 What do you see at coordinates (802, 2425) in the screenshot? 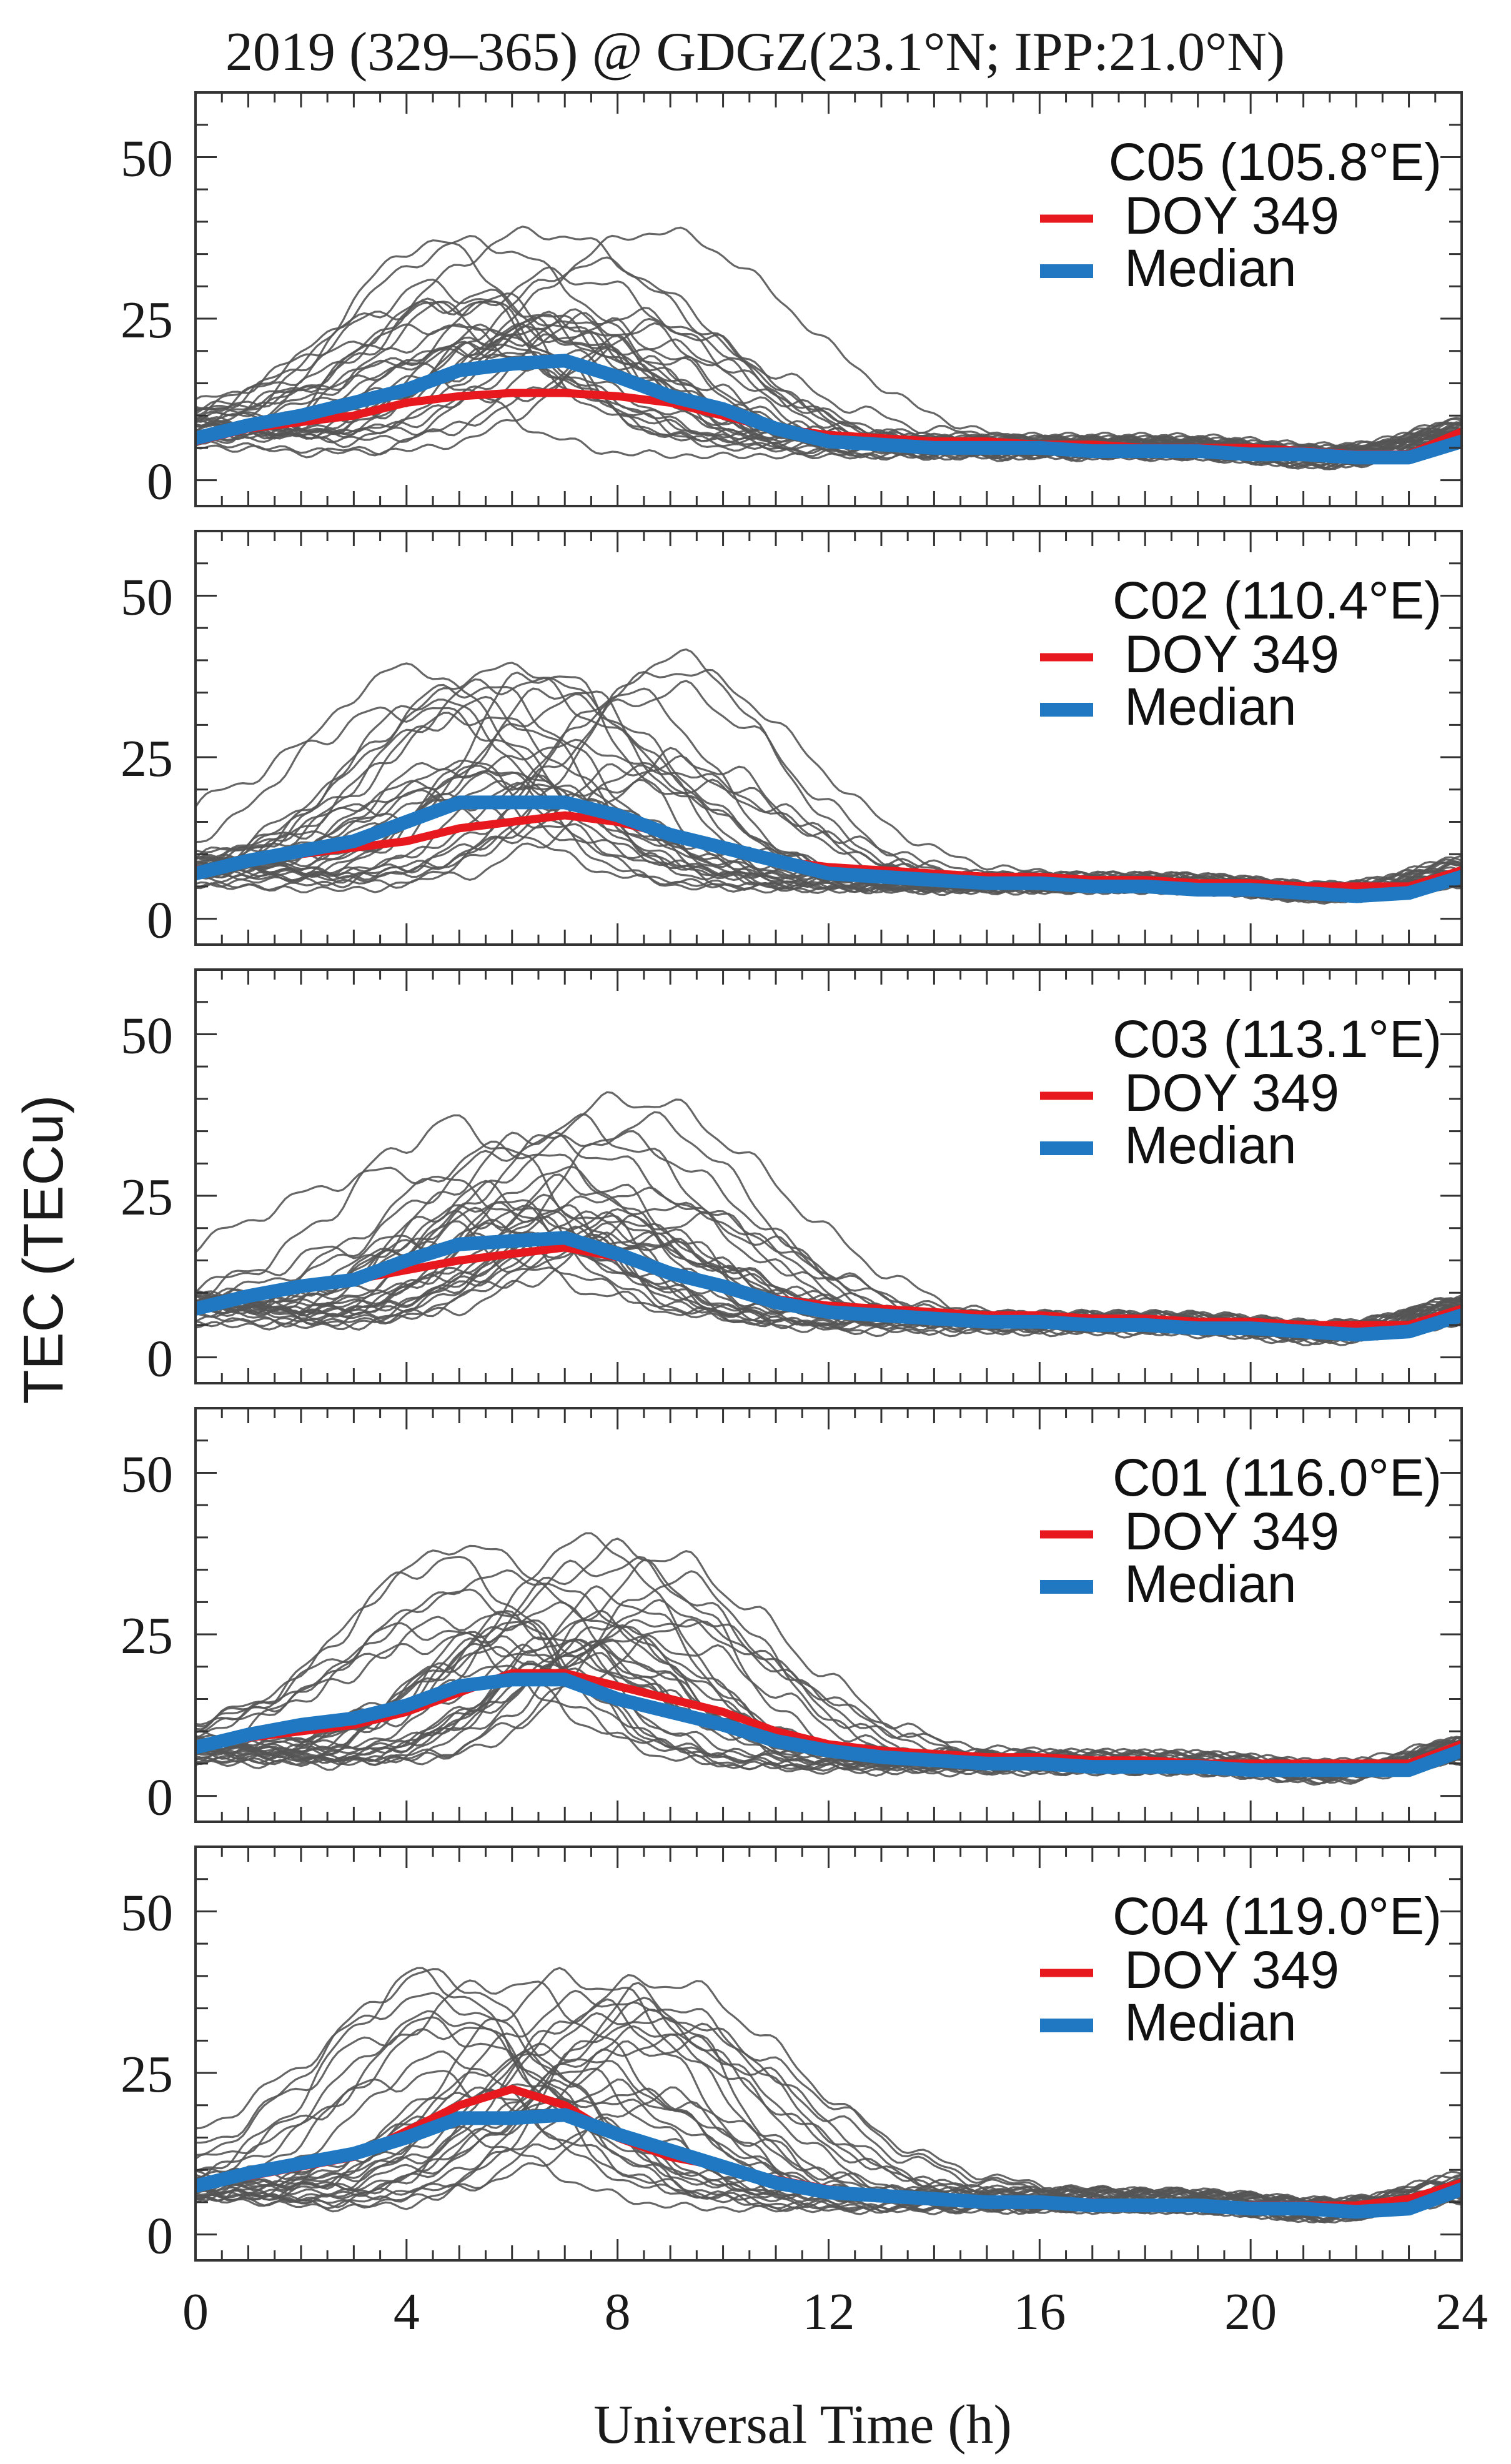
I see `x-axis-label: Universal Time (h)` at bounding box center [802, 2425].